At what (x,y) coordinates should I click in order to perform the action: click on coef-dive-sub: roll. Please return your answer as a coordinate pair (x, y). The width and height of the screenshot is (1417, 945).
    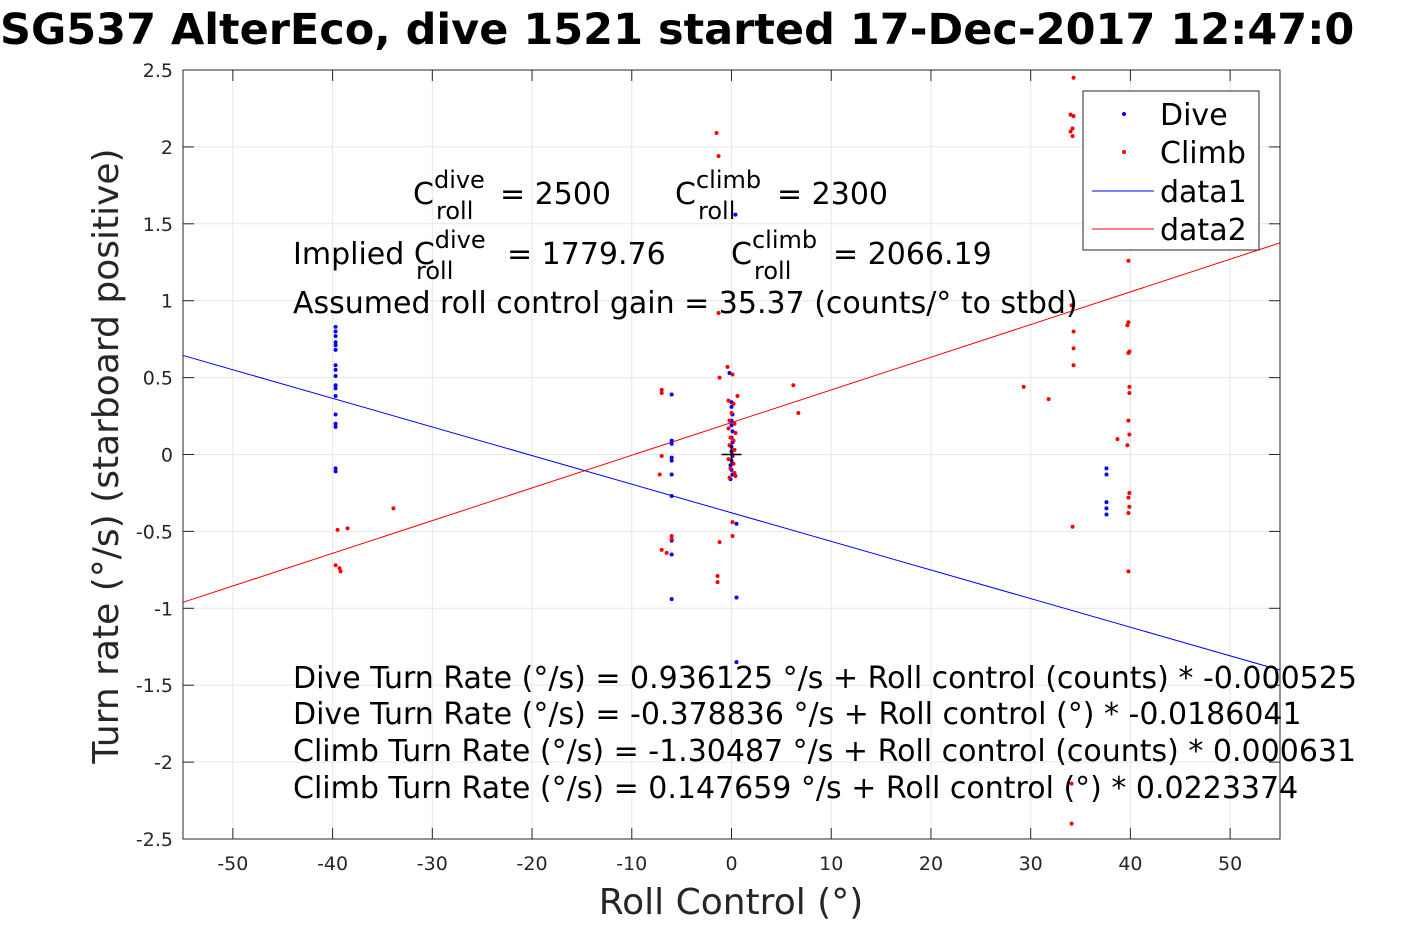
    Looking at the image, I should click on (454, 211).